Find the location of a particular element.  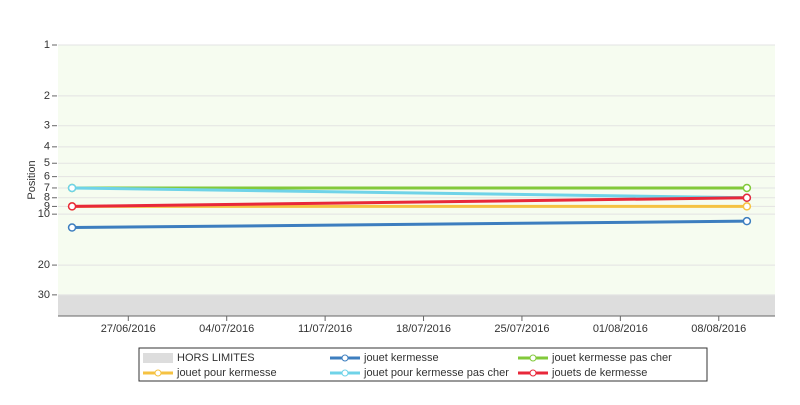

y-tick-label: 30 is located at coordinates (44, 295).